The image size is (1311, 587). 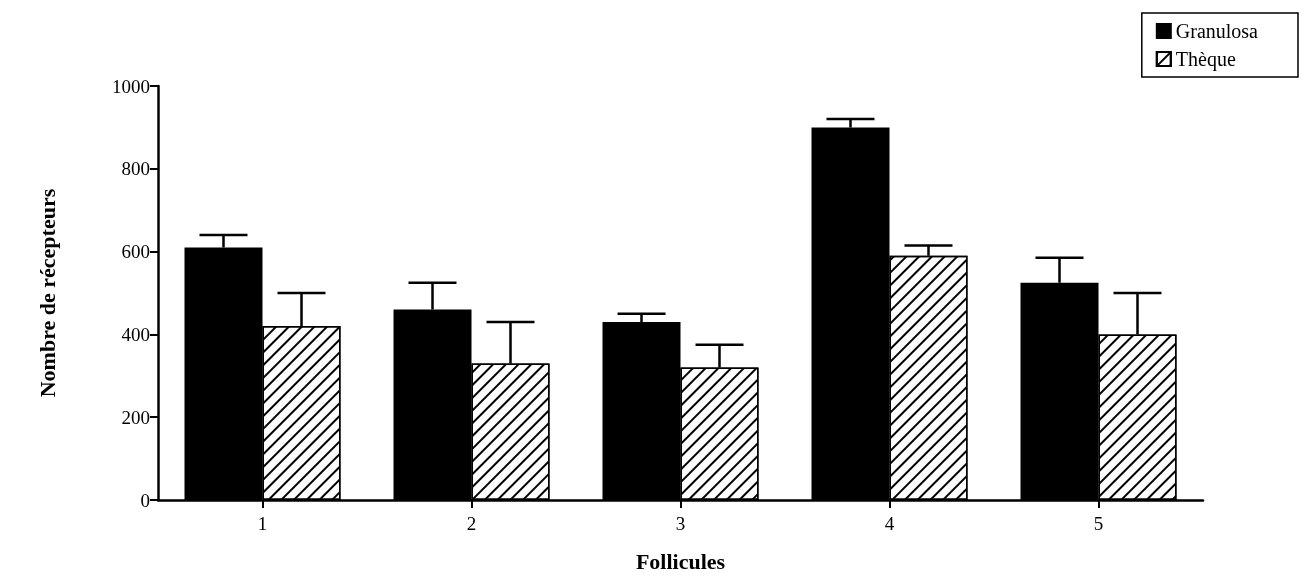 I want to click on x-tick-label: 5, so click(x=1098, y=523).